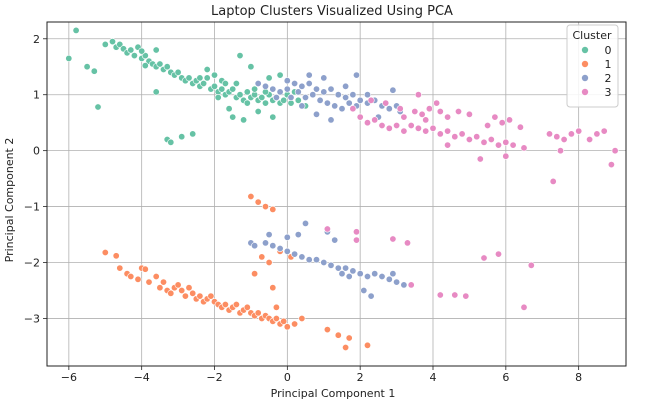 This screenshot has height=400, width=656. What do you see at coordinates (36, 95) in the screenshot?
I see `y-tick-label: 1` at bounding box center [36, 95].